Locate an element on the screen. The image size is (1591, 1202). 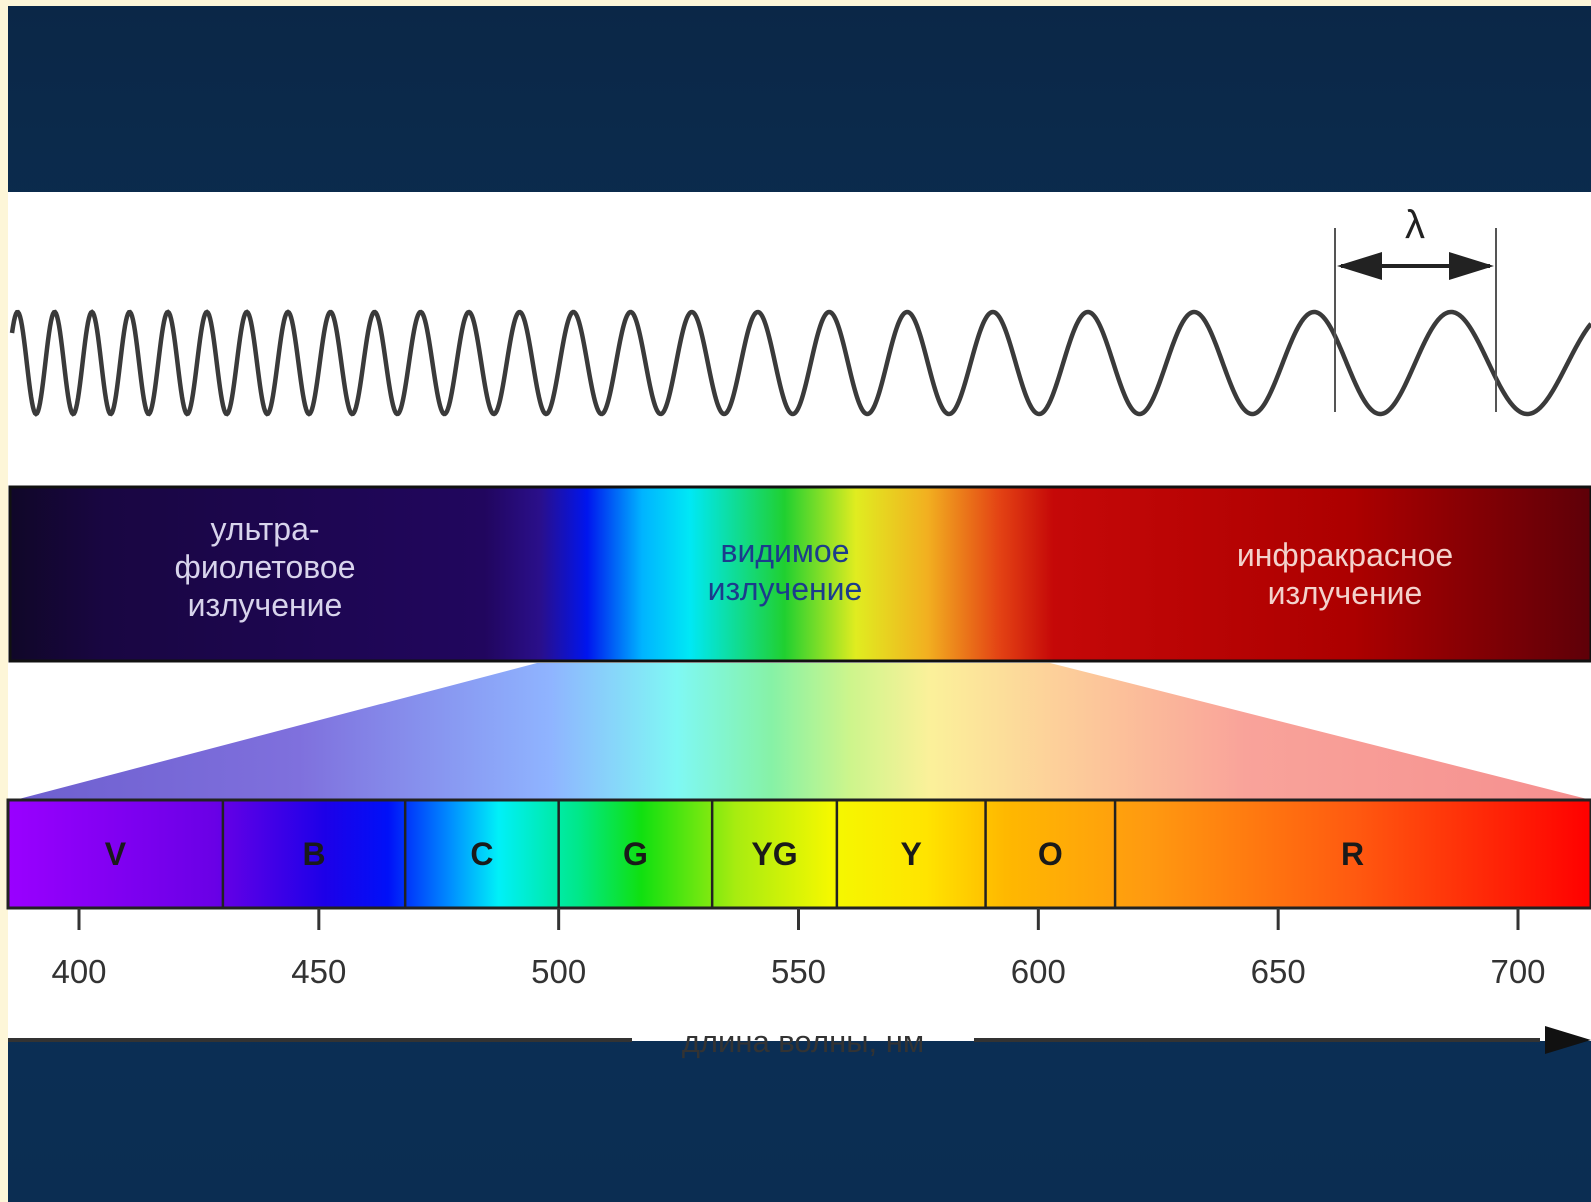
axis-tick-label: 500 is located at coordinates (558, 971).